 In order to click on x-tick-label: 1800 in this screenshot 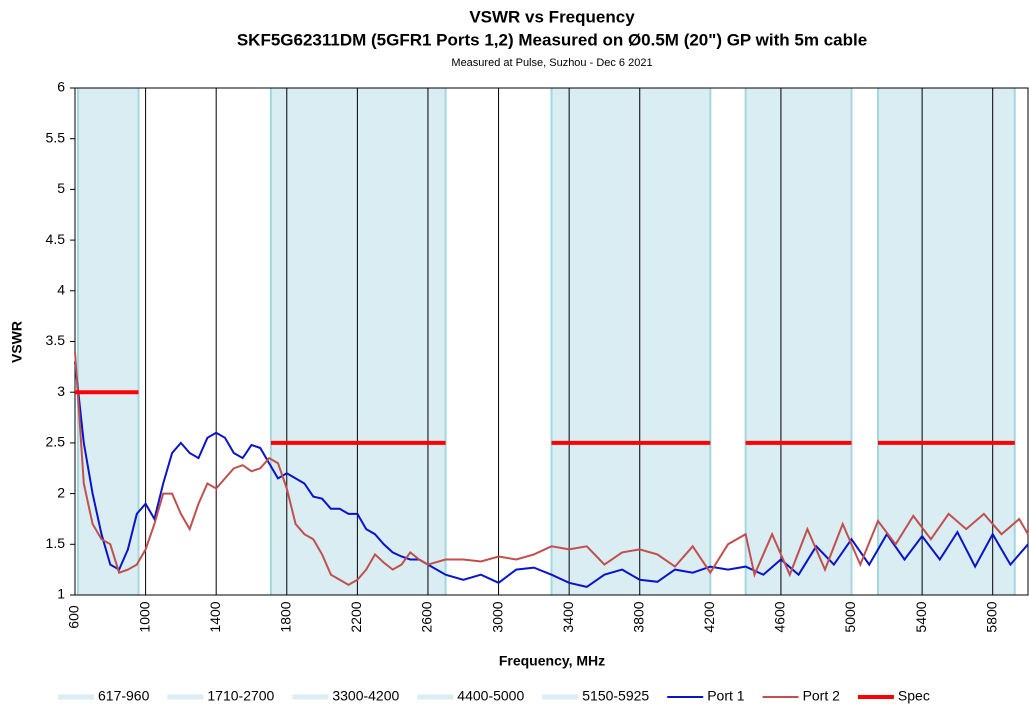, I will do `click(285, 616)`.